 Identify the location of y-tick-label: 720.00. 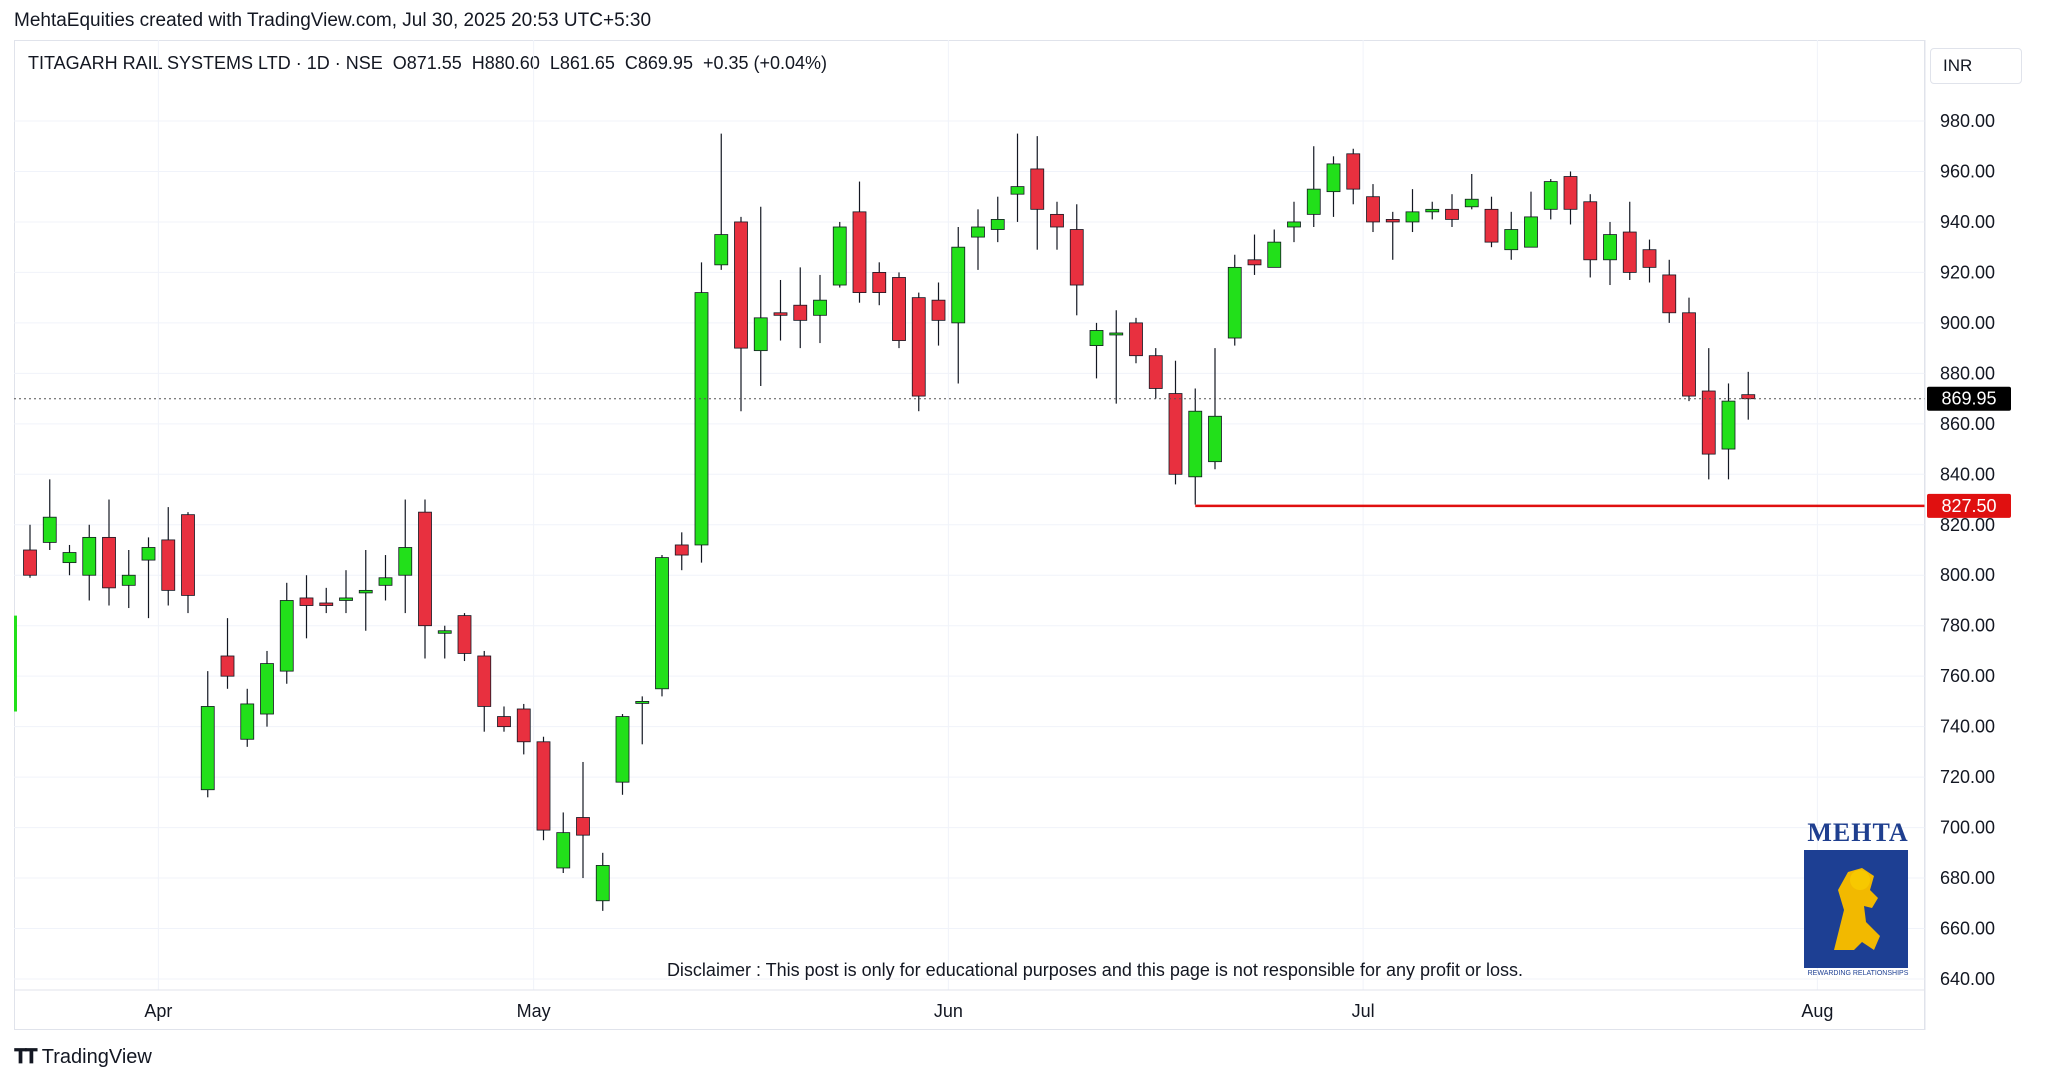
(1967, 777).